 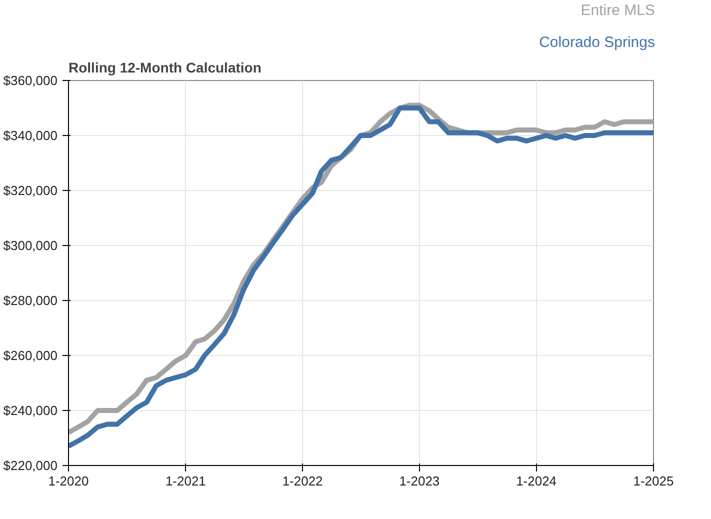 What do you see at coordinates (185, 481) in the screenshot?
I see `x-tick-label: 1-2021` at bounding box center [185, 481].